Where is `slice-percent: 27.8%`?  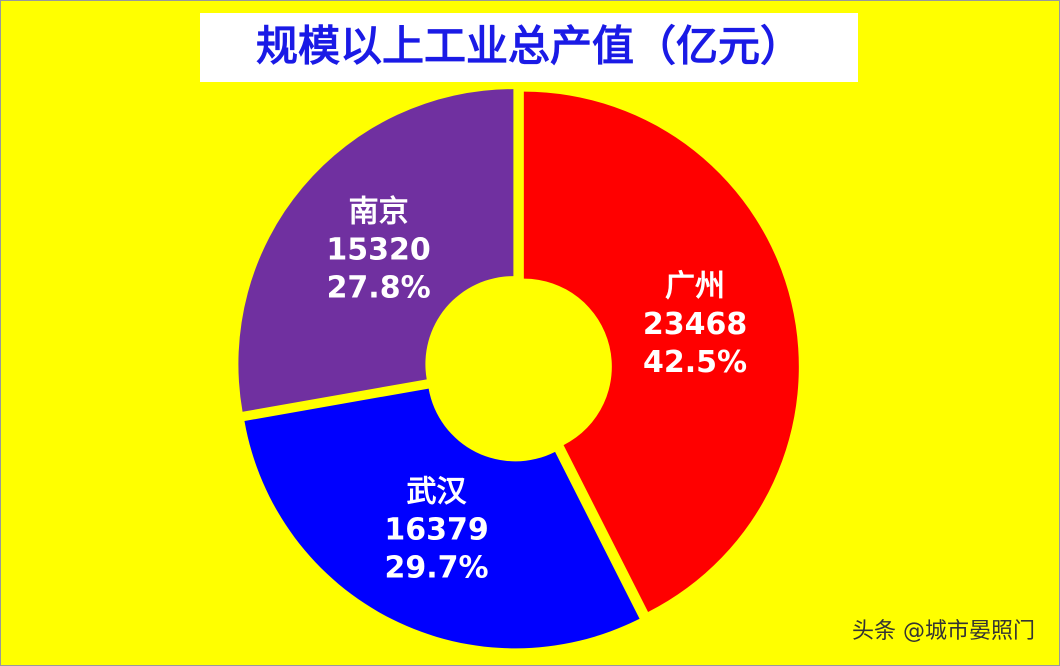
slice-percent: 27.8% is located at coordinates (379, 287).